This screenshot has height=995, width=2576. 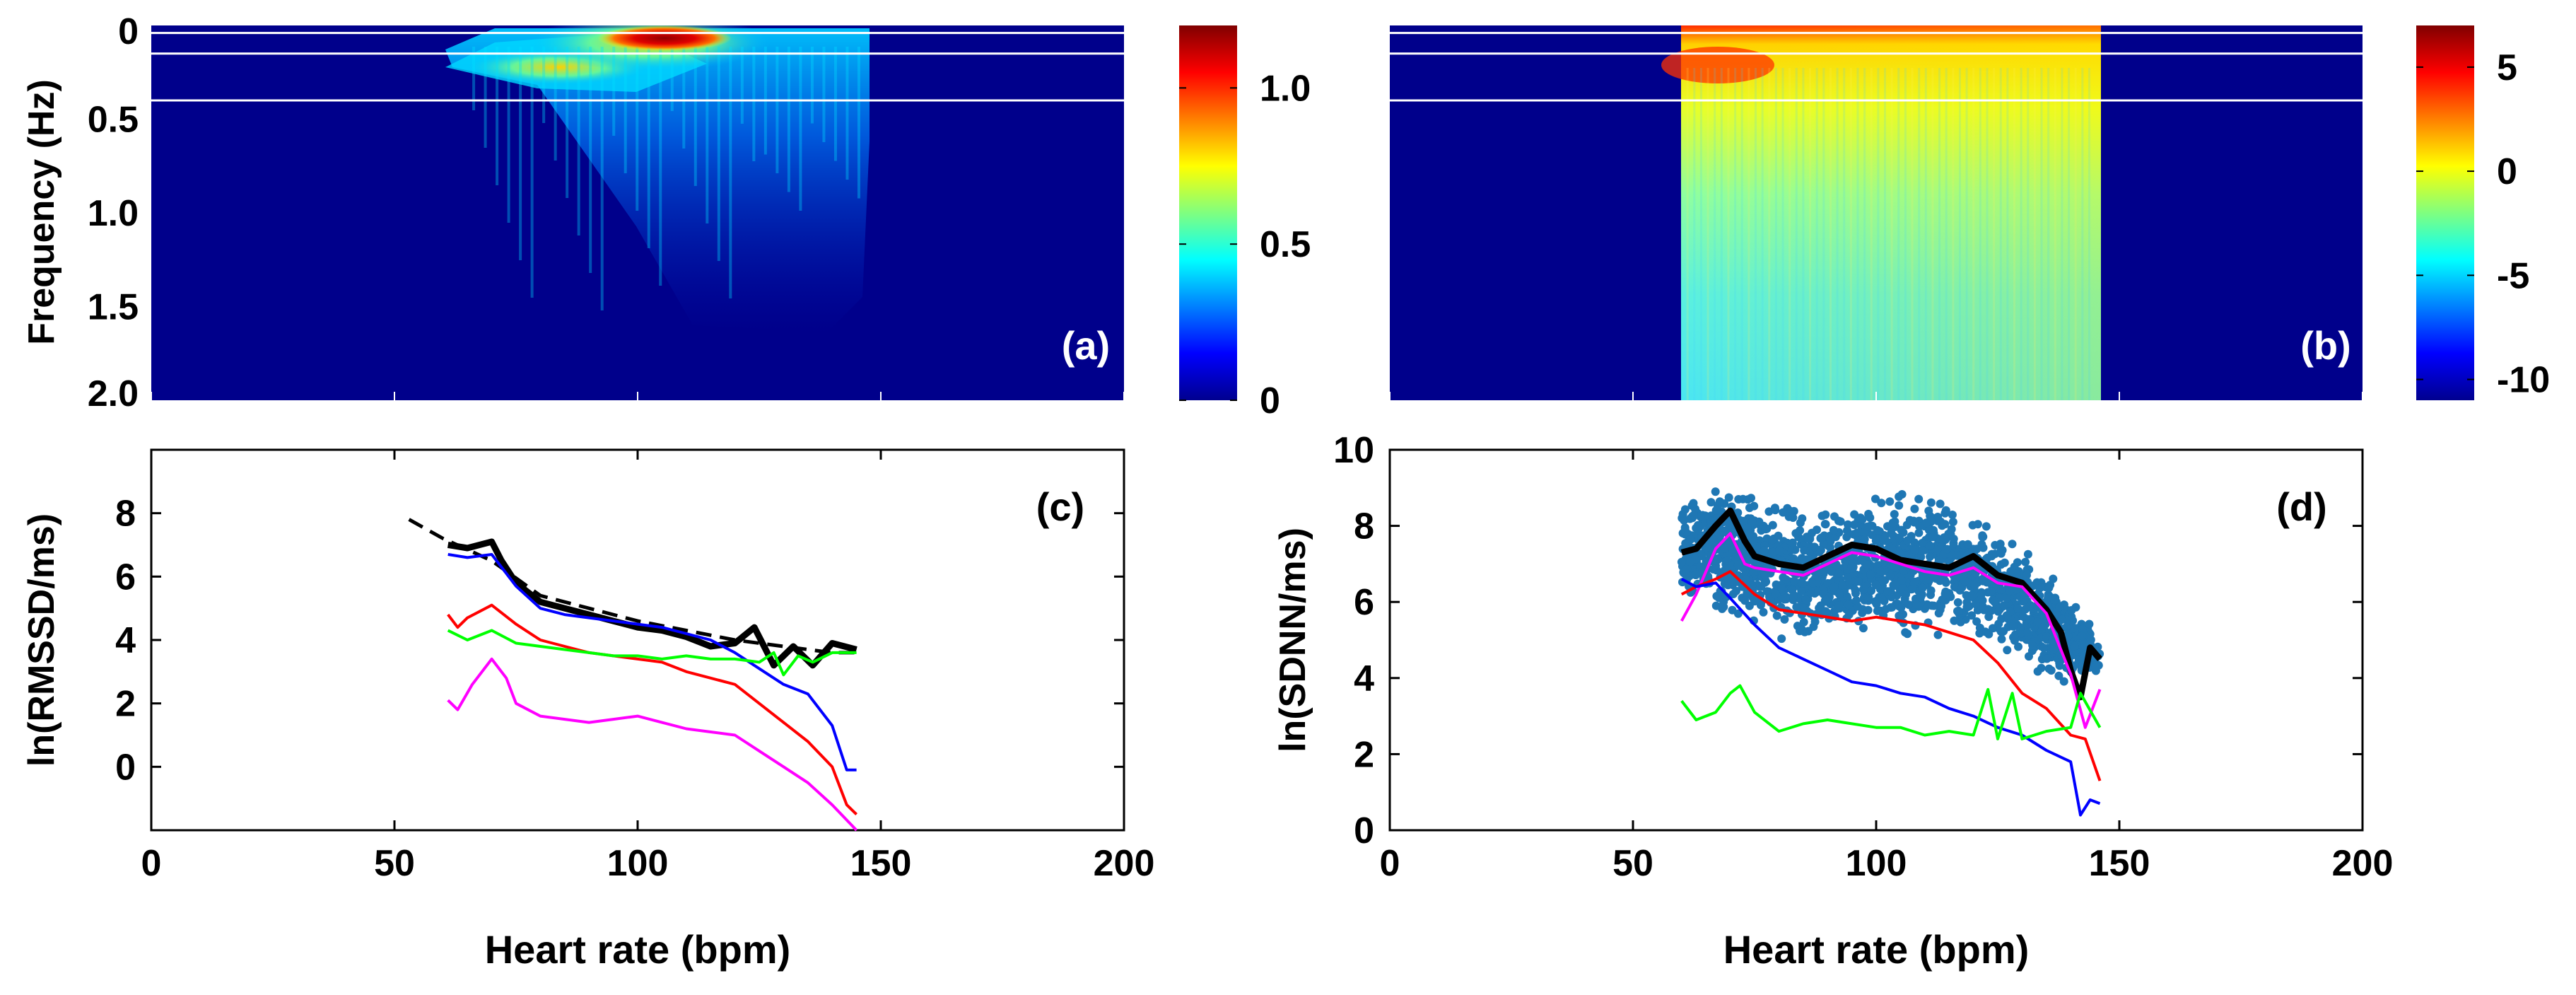 What do you see at coordinates (2507, 67) in the screenshot?
I see `colorbar-b-tick-label: 5` at bounding box center [2507, 67].